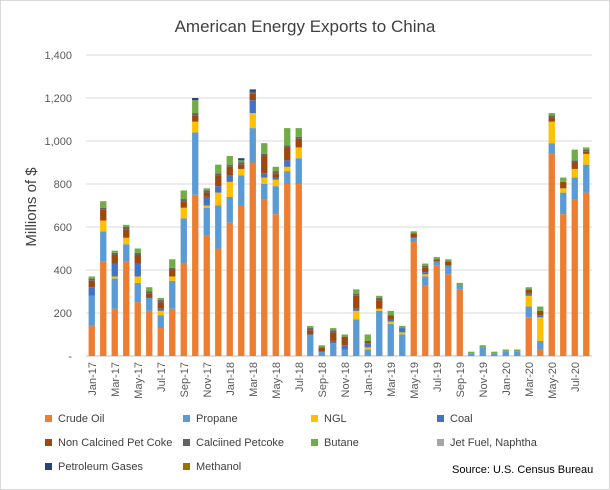 This screenshot has width=610, height=490. I want to click on legend-label: Propane, so click(217, 419).